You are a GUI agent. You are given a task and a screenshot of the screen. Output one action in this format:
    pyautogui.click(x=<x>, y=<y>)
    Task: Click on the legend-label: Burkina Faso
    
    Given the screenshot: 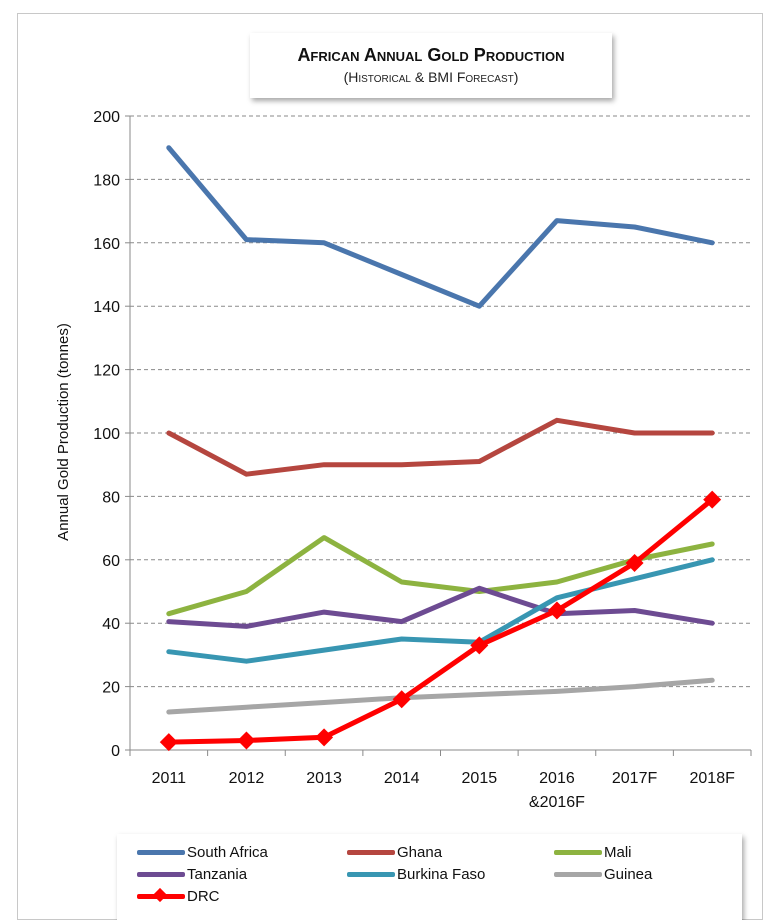 What is the action you would take?
    pyautogui.click(x=441, y=874)
    